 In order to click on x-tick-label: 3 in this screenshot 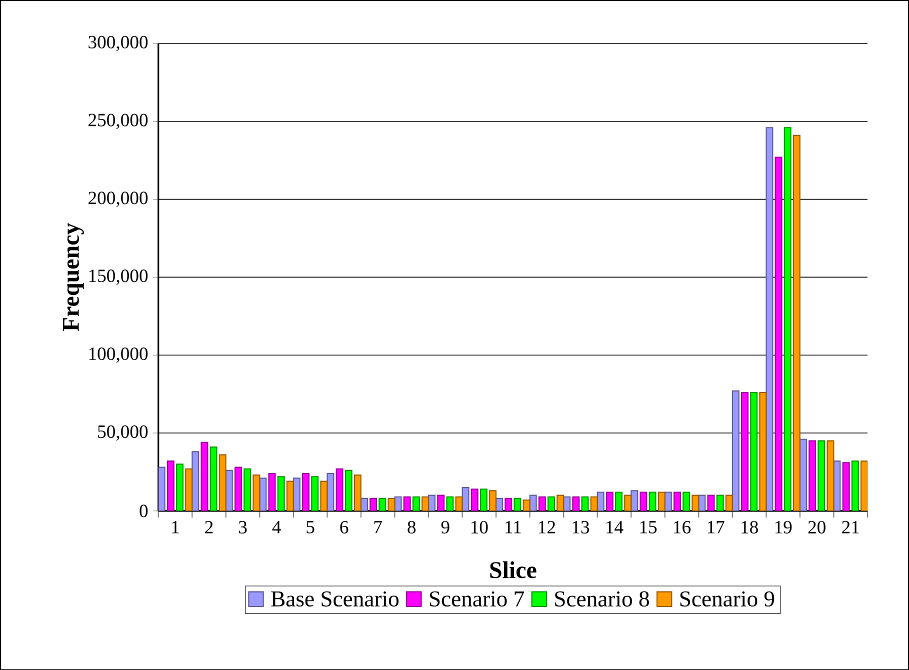, I will do `click(243, 527)`.